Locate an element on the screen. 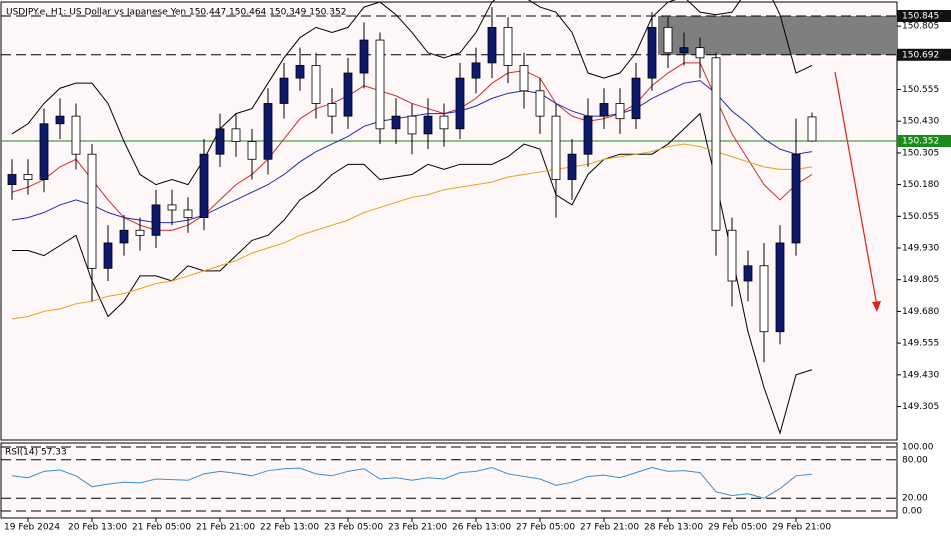  rsi-line is located at coordinates (412, 482).